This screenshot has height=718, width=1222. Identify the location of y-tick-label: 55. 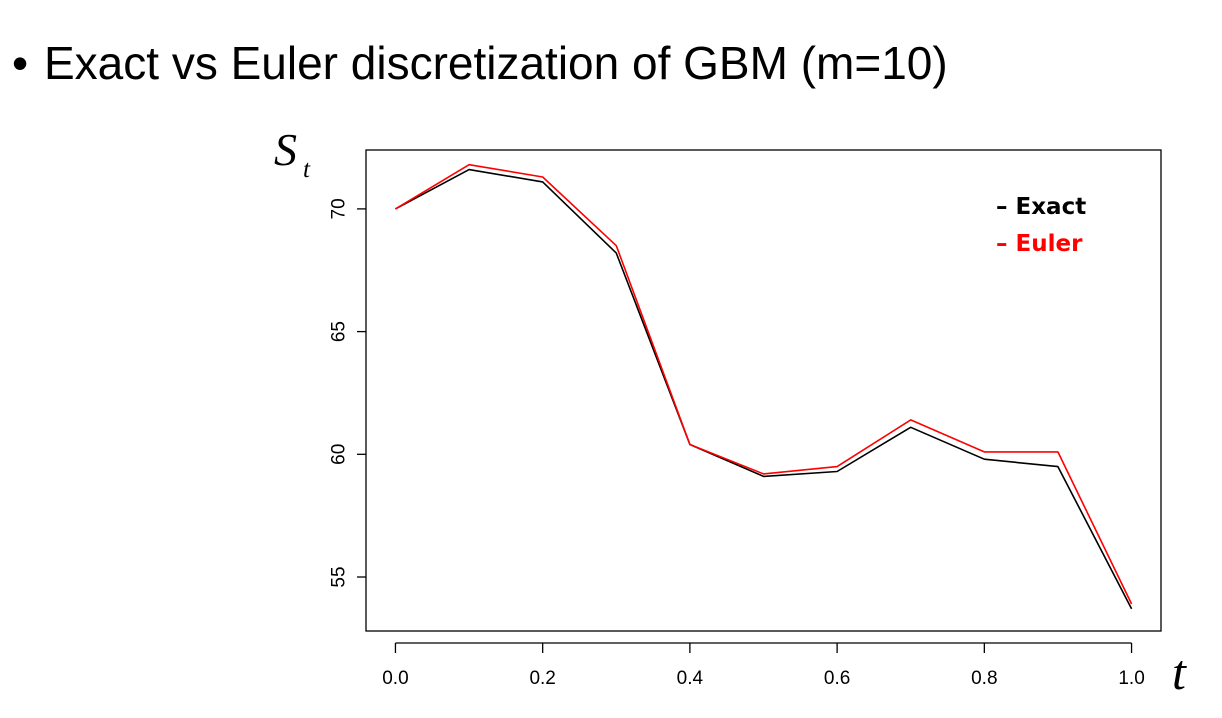
(339, 576).